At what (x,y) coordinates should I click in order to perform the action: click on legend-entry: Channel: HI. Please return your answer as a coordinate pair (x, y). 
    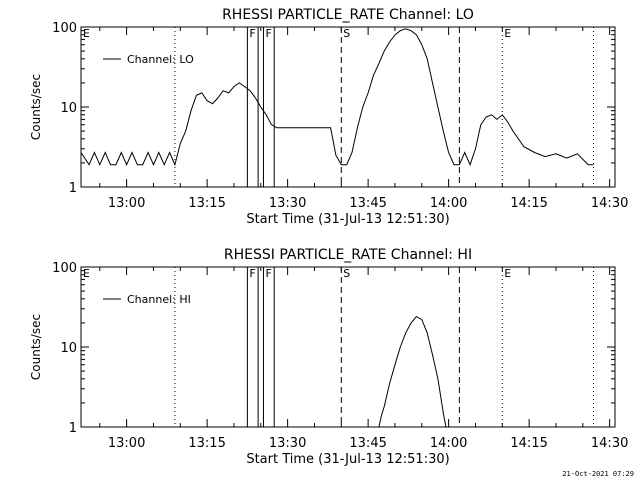
    Looking at the image, I should click on (159, 299).